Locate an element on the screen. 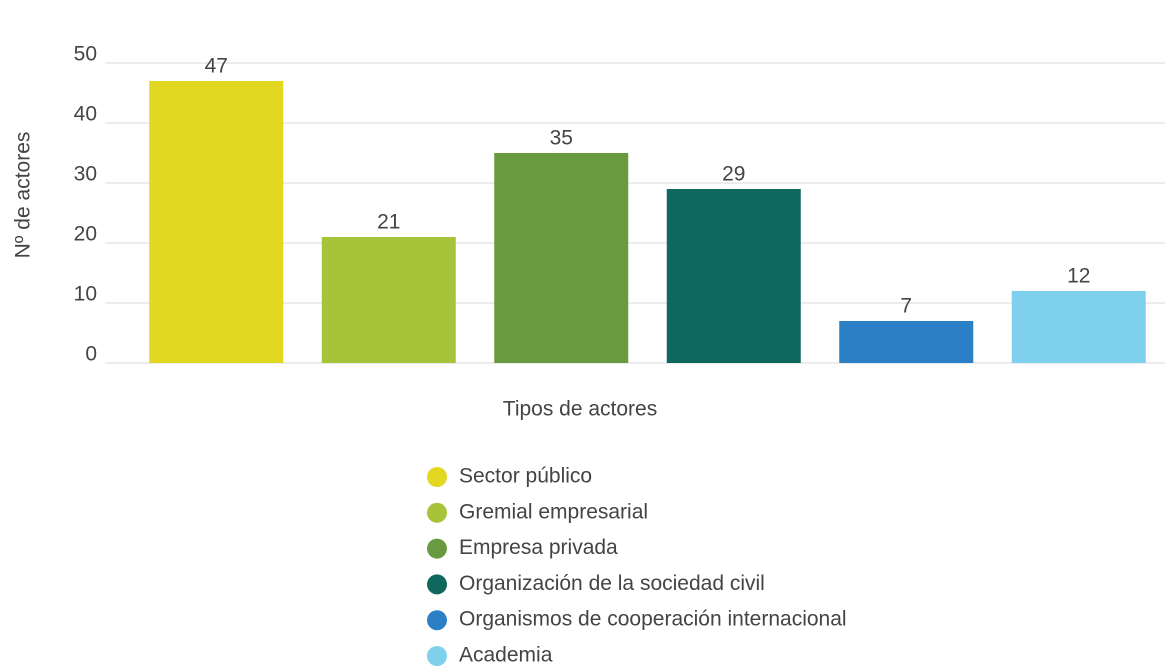  data-label: 7 is located at coordinates (906, 306).